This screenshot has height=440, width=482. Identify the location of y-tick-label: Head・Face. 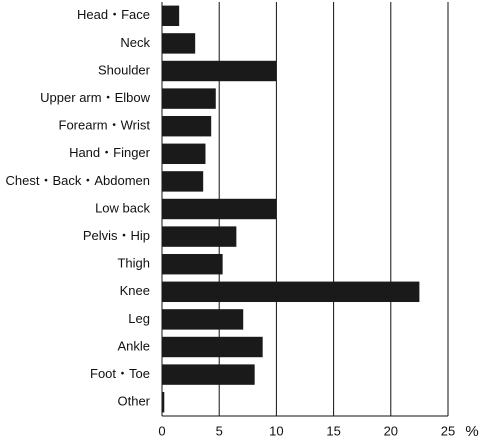
(113, 14).